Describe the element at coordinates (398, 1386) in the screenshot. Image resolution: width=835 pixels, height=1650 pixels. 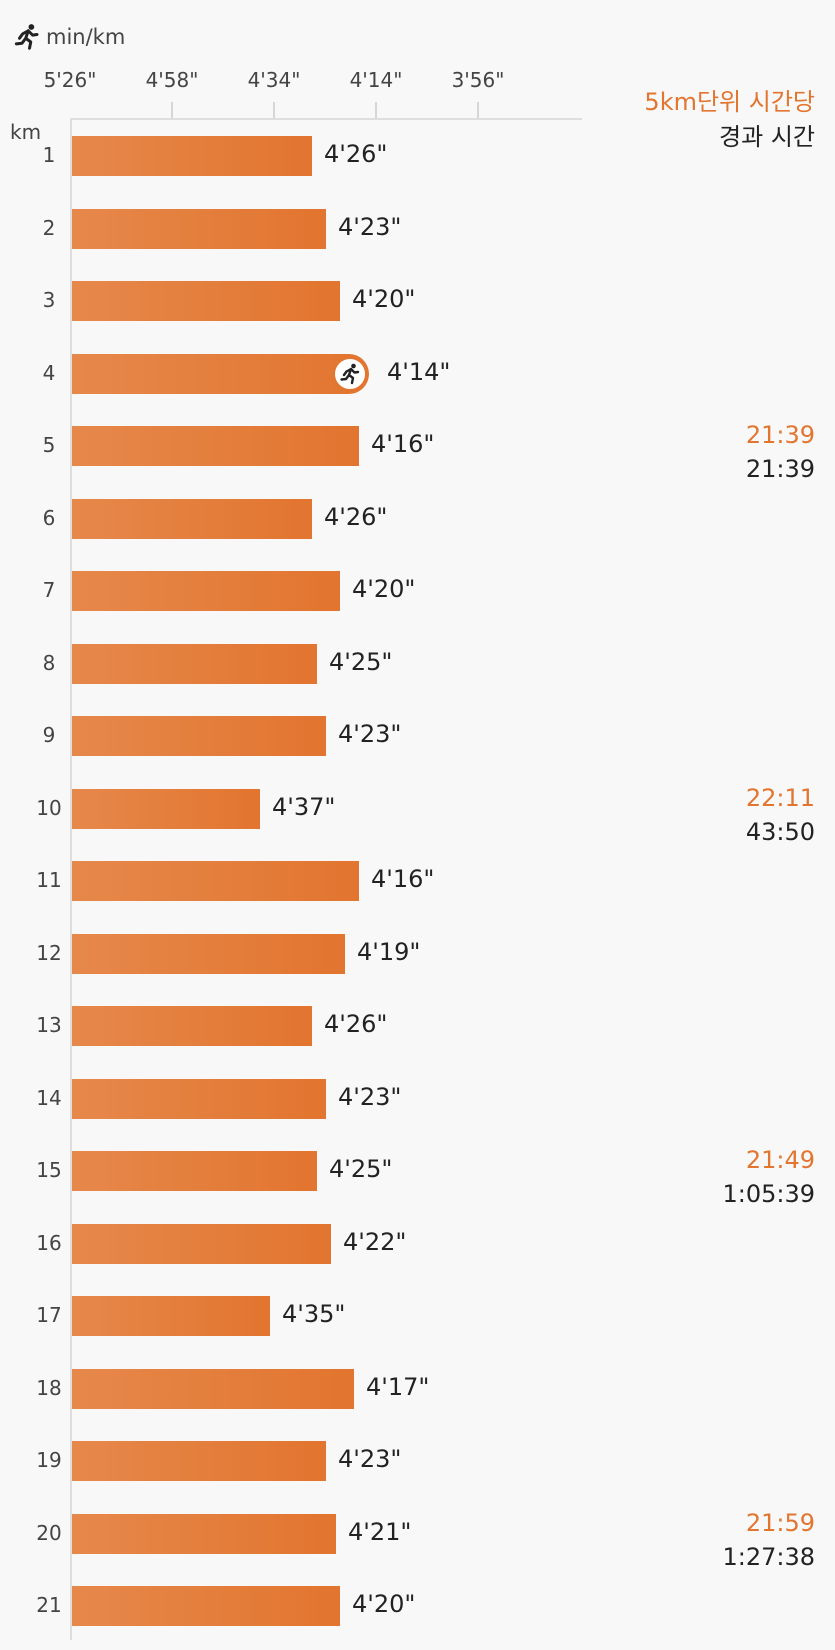
I see `pace-value-label: 4'17"` at that location.